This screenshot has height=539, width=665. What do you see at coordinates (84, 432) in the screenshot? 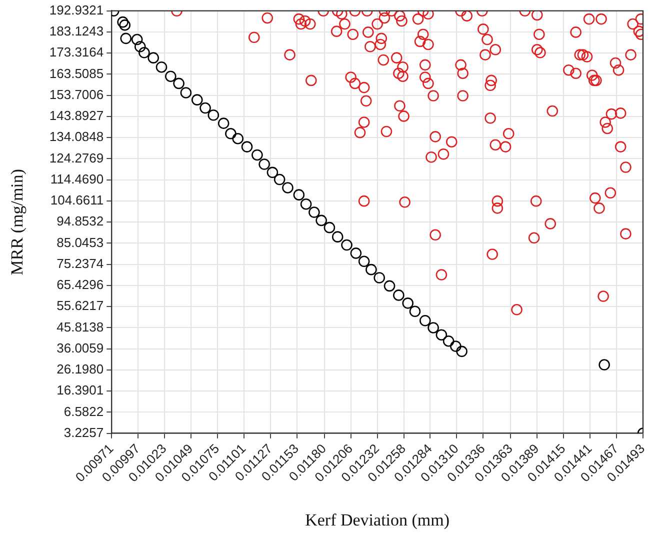
I see `y-tick-label: 3.2257` at bounding box center [84, 432].